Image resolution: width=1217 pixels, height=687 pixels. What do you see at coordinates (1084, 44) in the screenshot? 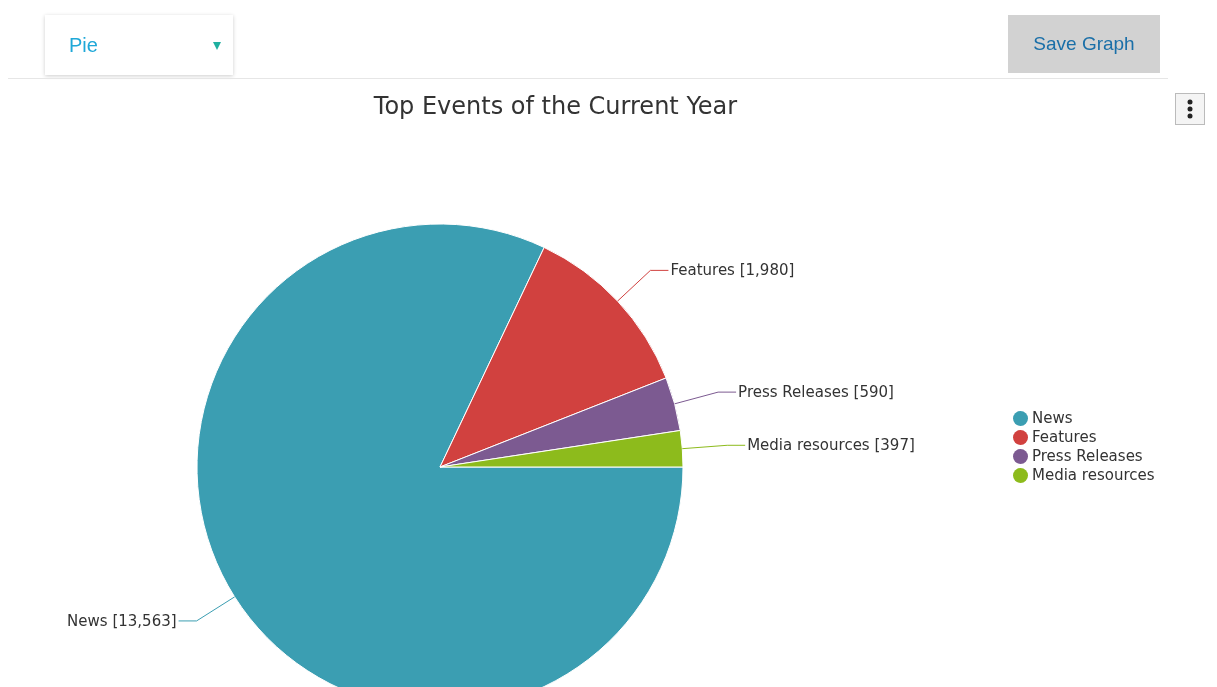
I see `text: Save Graph` at bounding box center [1084, 44].